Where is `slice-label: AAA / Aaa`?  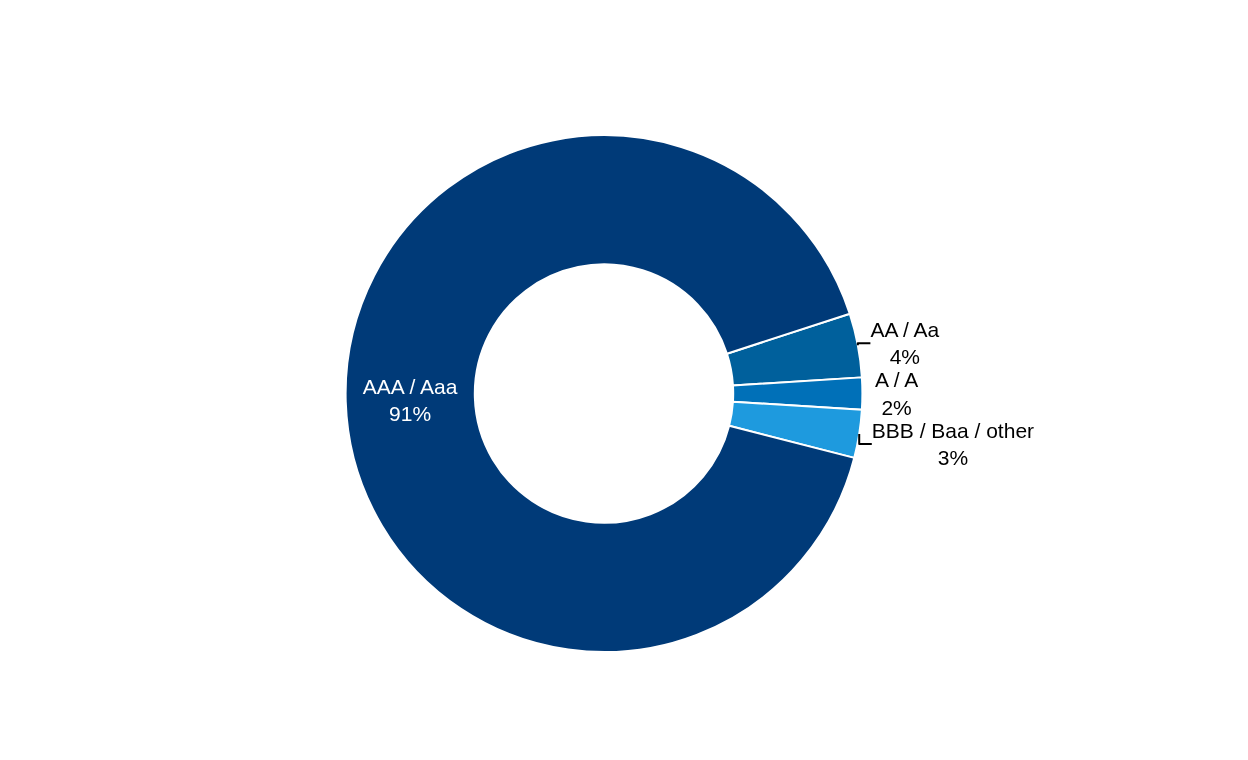
slice-label: AAA / Aaa is located at coordinates (410, 386).